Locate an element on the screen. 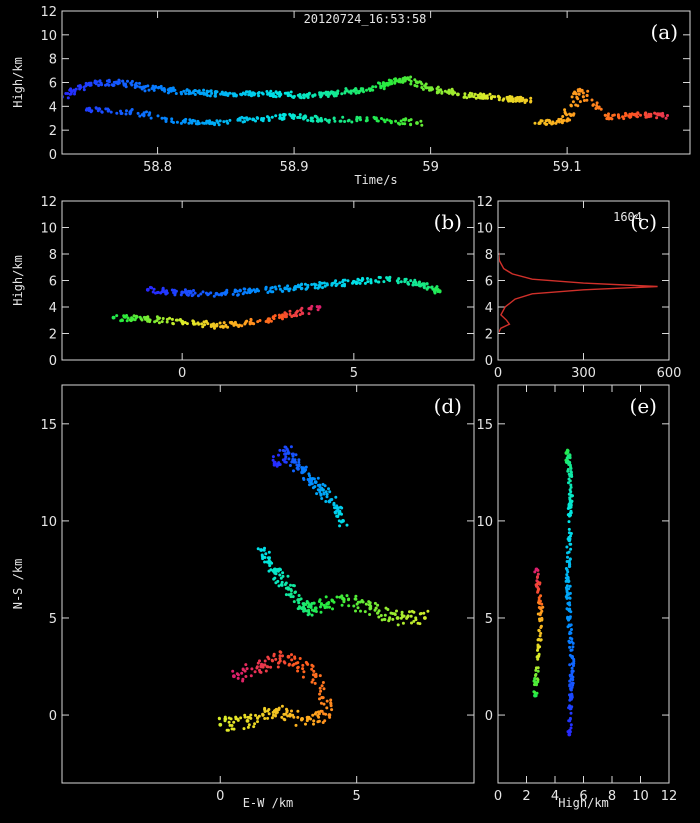 This screenshot has width=700, height=823. y-tick-label: 4 is located at coordinates (489, 308).